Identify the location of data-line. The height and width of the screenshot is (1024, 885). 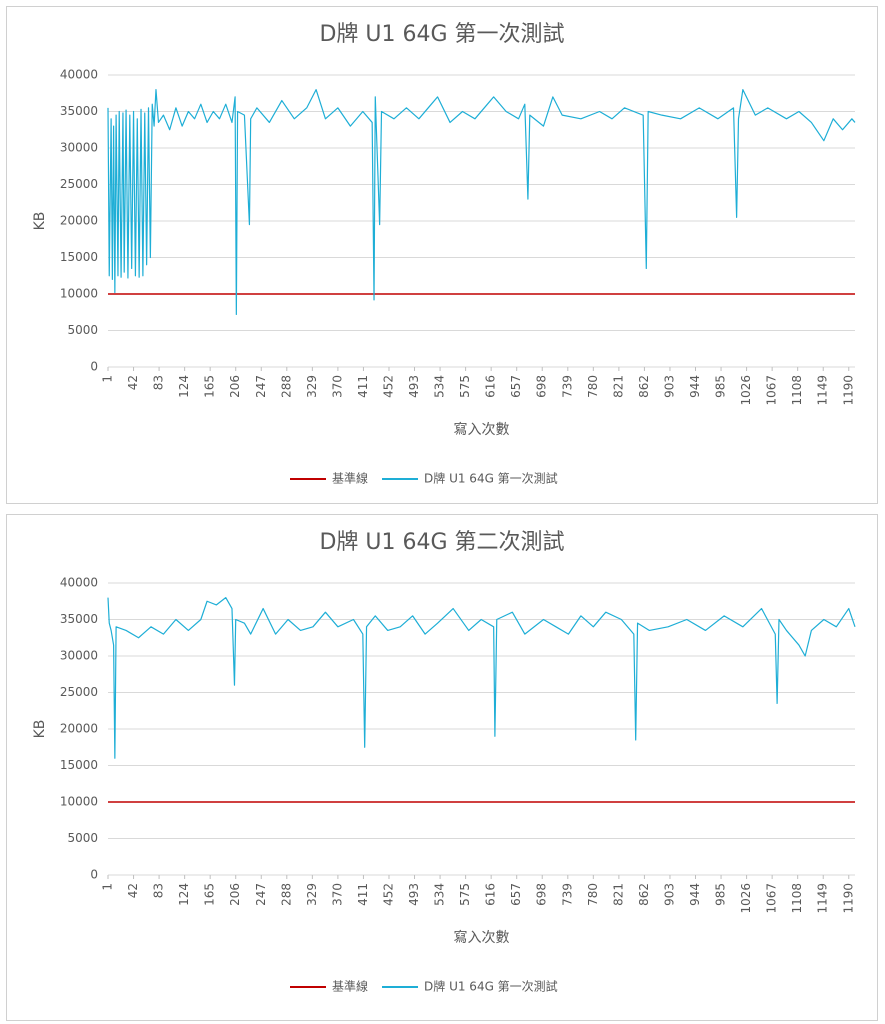
(481, 677).